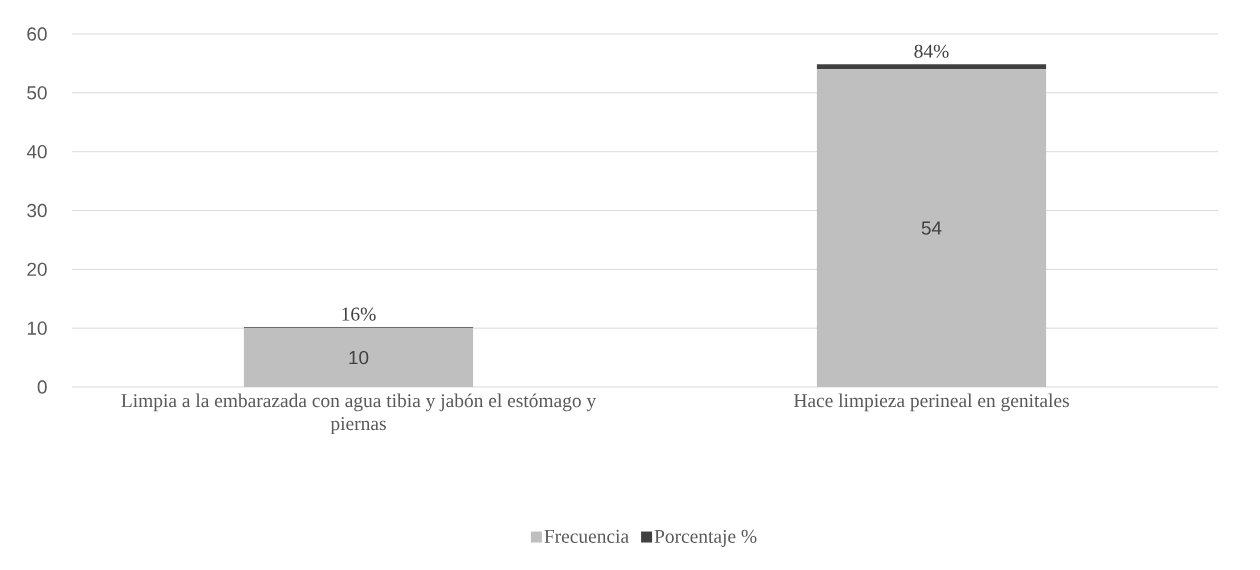  I want to click on data-label: 16%, so click(359, 314).